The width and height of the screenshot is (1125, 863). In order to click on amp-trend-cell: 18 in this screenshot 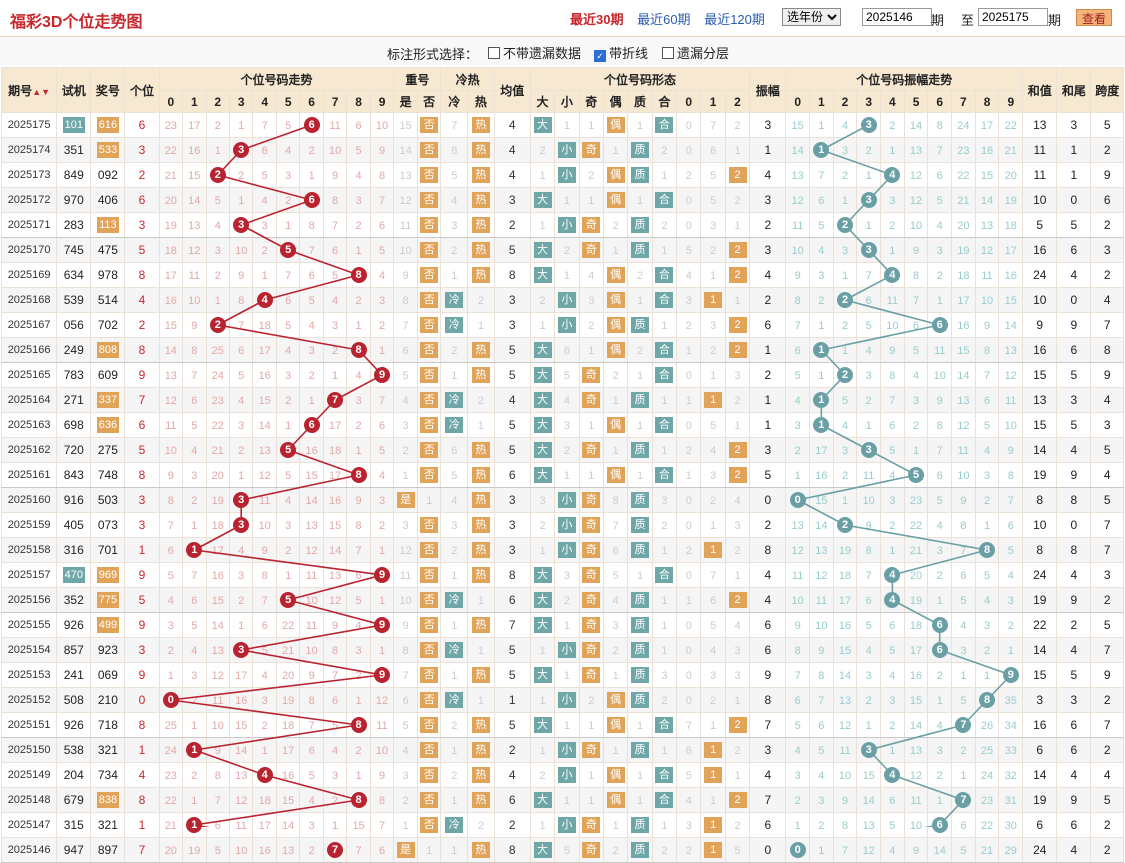, I will do `click(916, 625)`.